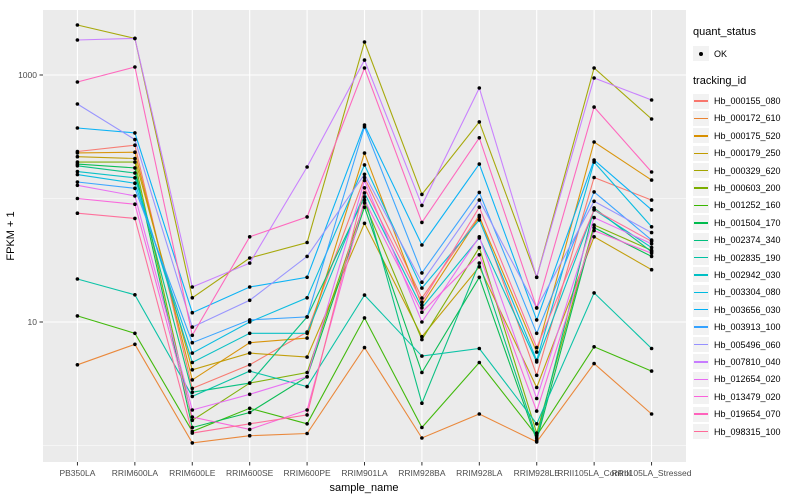  What do you see at coordinates (479, 473) in the screenshot?
I see `x-tick-label-RRIM928LA: RRIM928LA` at bounding box center [479, 473].